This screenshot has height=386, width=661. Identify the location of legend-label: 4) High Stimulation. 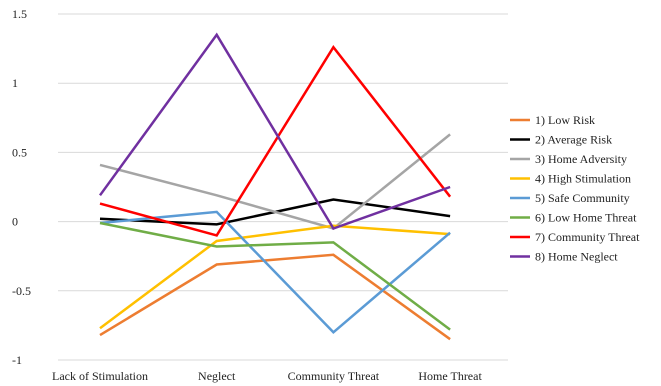
(583, 179).